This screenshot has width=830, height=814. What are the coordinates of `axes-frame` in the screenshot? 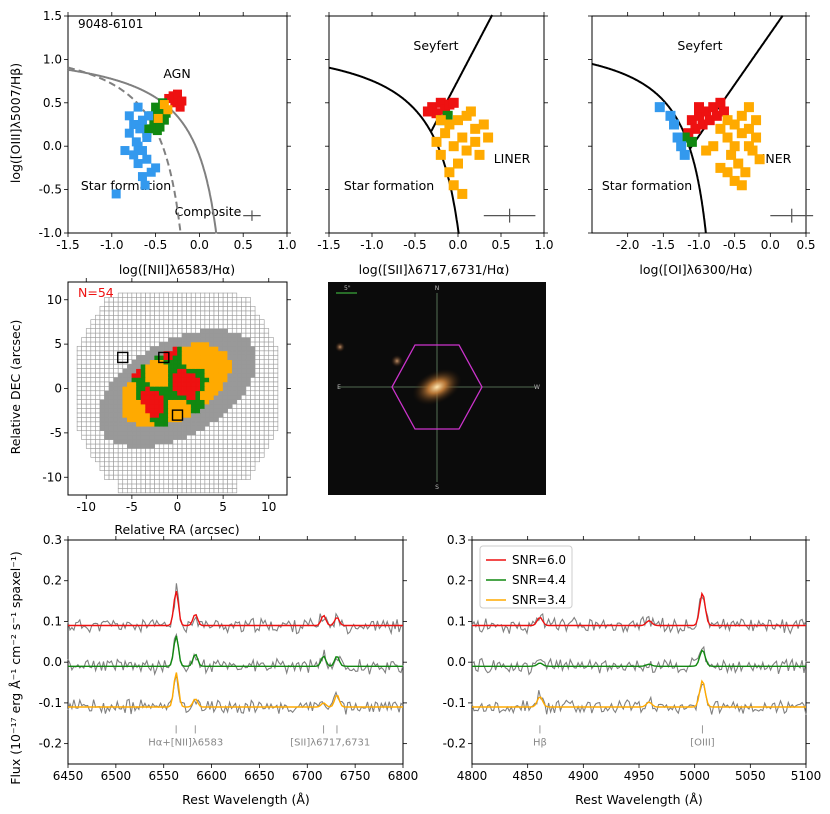 It's located at (177, 388).